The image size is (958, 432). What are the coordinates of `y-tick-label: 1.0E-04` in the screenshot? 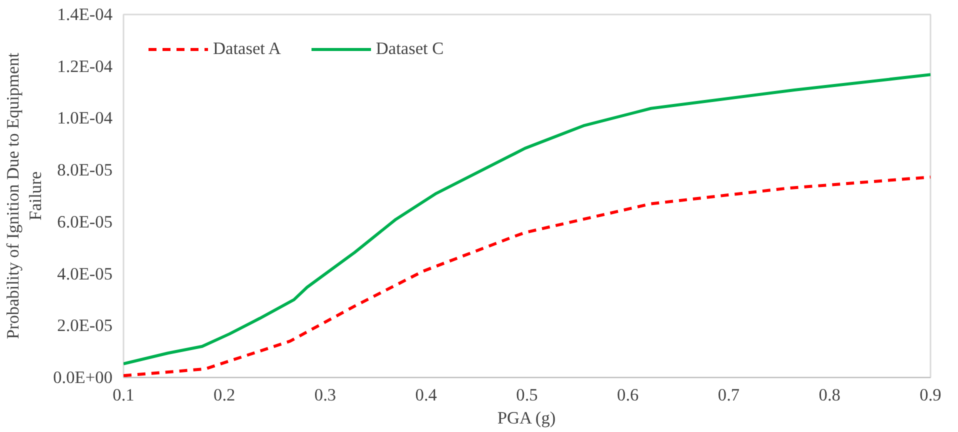 It's located at (85, 118).